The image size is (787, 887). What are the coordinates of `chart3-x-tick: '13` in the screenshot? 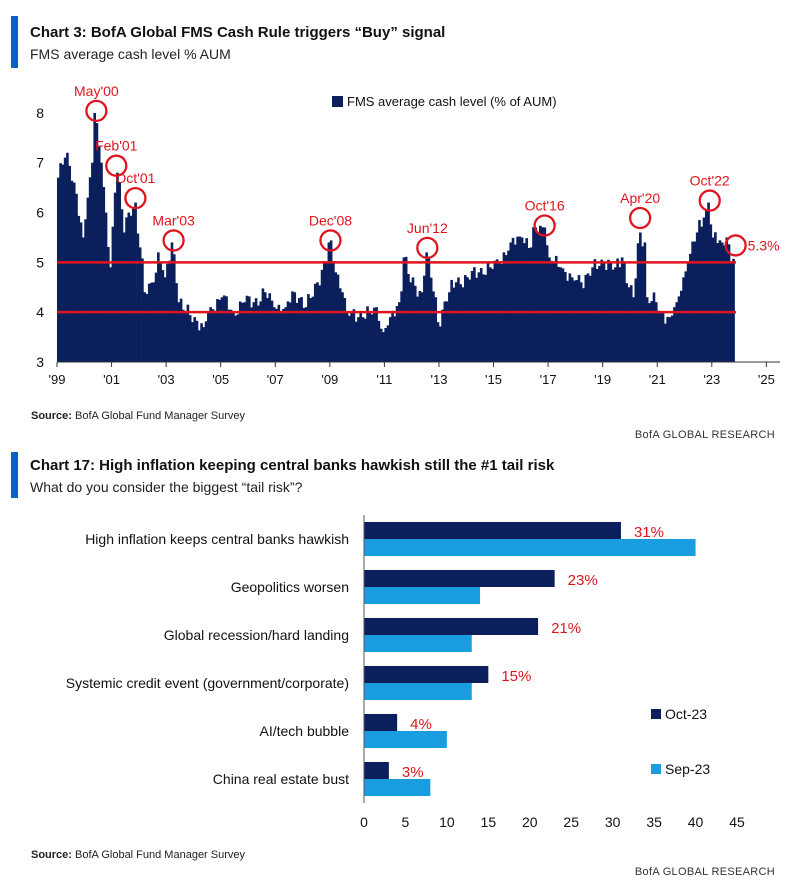 It's located at (438, 379).